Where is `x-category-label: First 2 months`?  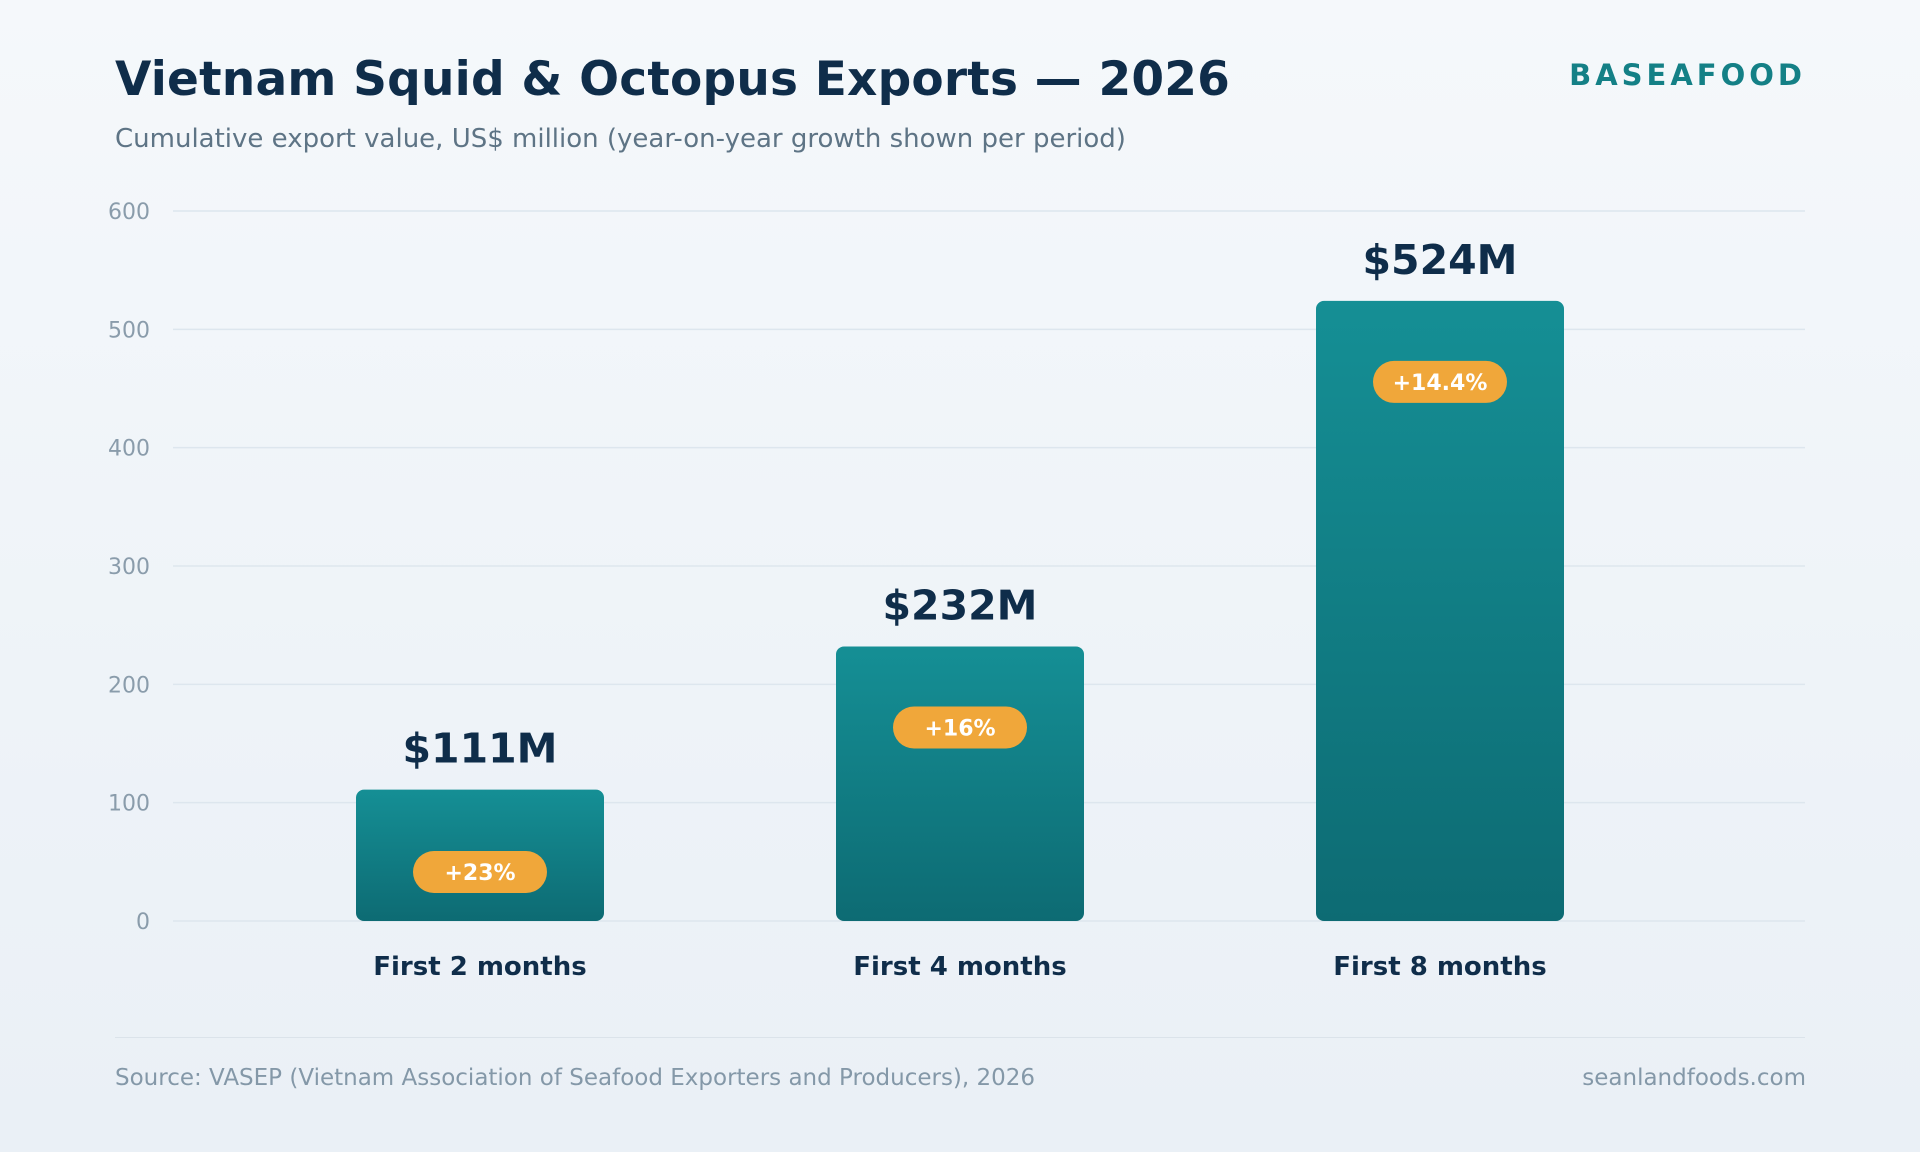
x-category-label: First 2 months is located at coordinates (479, 967).